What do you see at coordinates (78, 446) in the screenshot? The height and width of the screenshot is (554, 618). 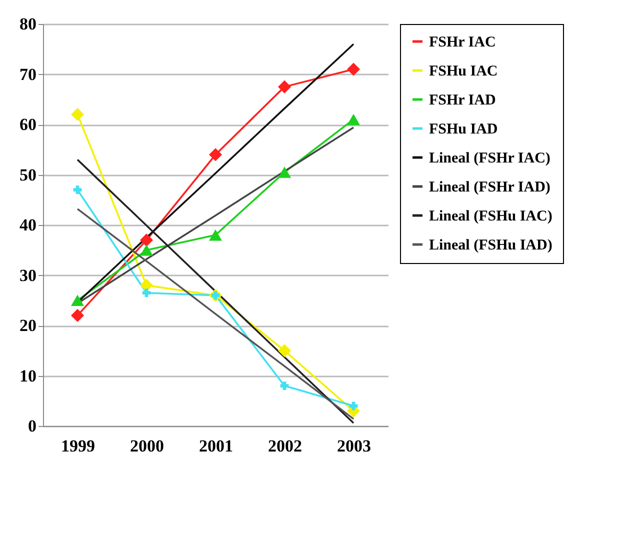 I see `x-tick-label: 1999` at bounding box center [78, 446].